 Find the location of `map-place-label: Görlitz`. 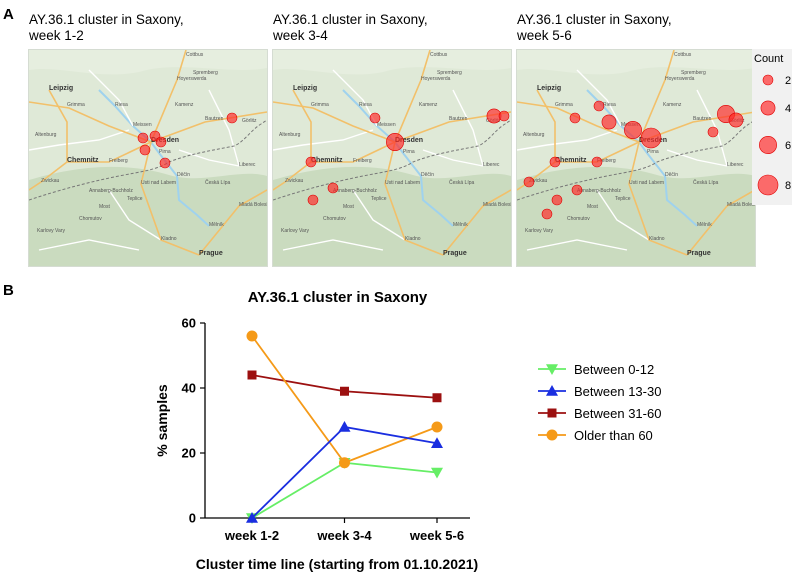

map-place-label: Görlitz is located at coordinates (249, 121).